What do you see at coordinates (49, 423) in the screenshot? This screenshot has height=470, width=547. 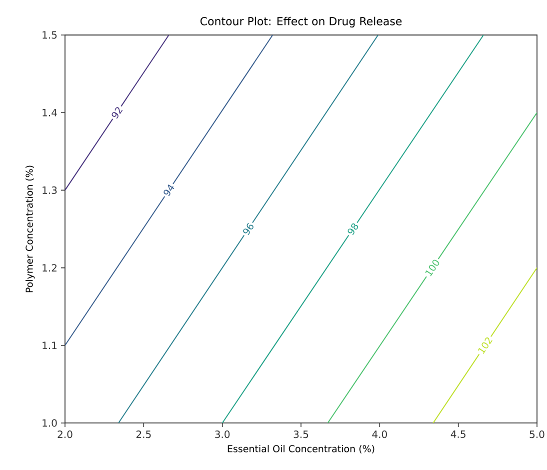 I see `y-tick-label: 1.0` at bounding box center [49, 423].